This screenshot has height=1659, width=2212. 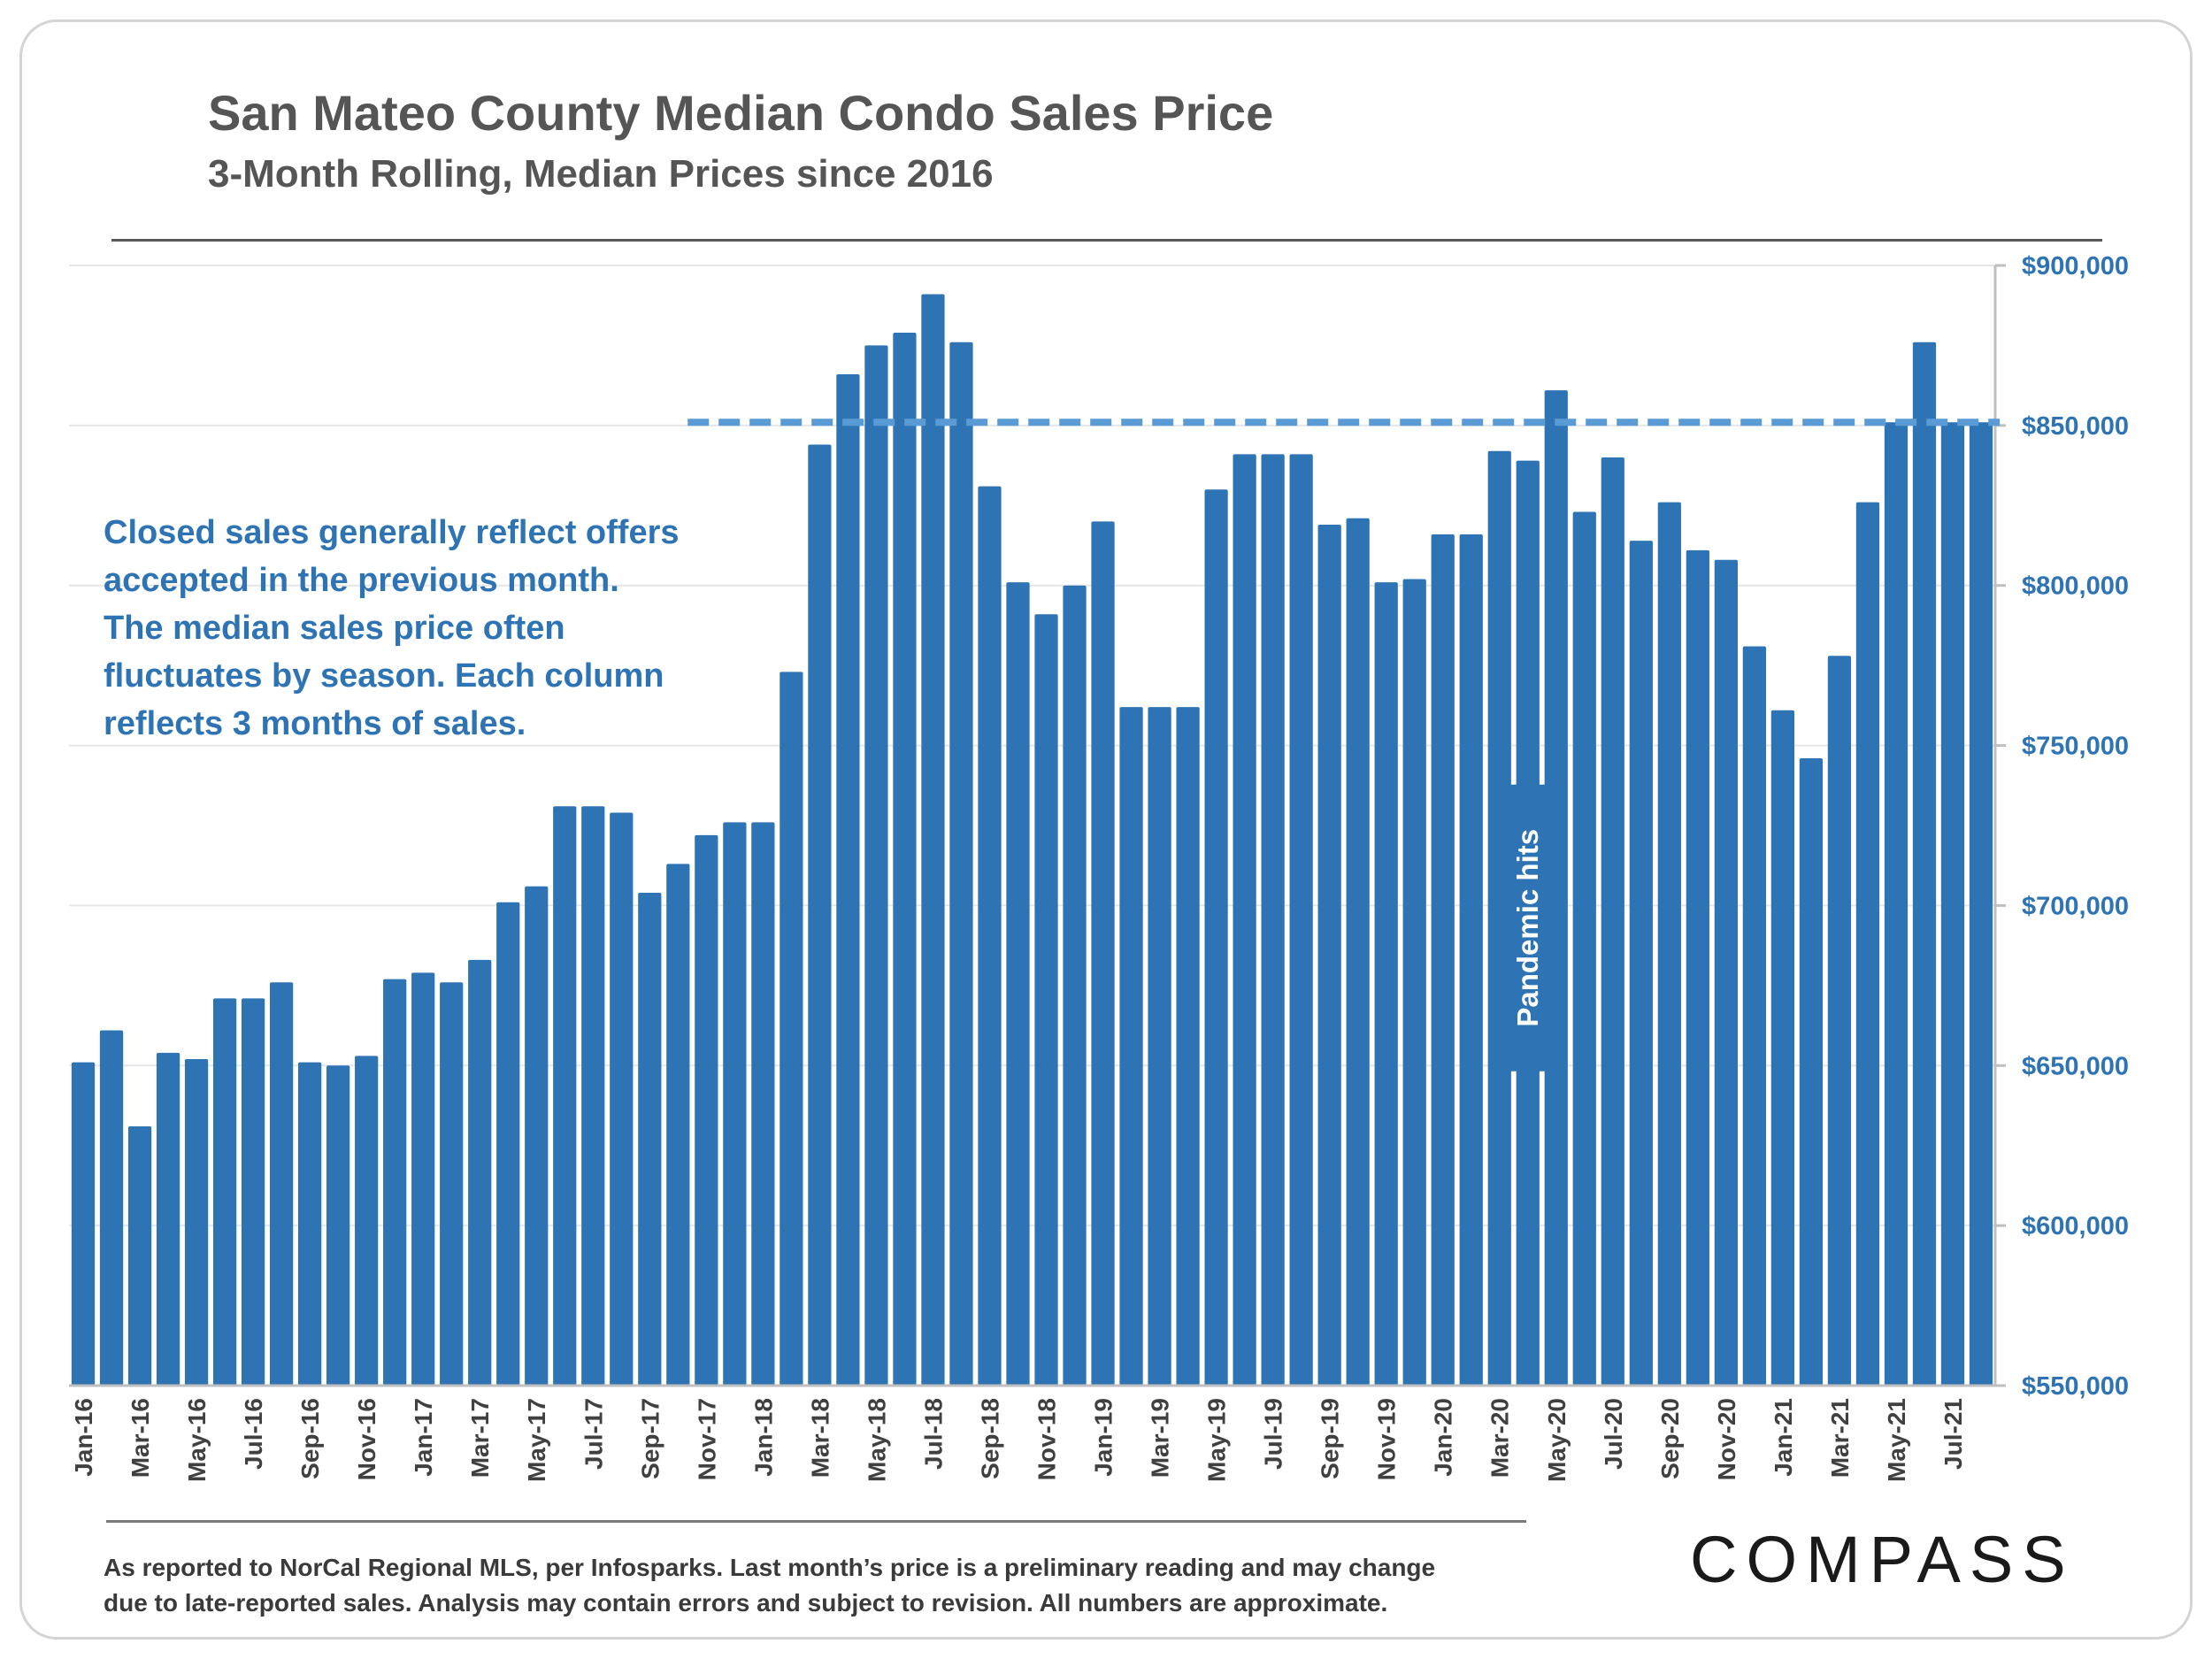 I want to click on x-tick-label: Nov-16, so click(x=367, y=1439).